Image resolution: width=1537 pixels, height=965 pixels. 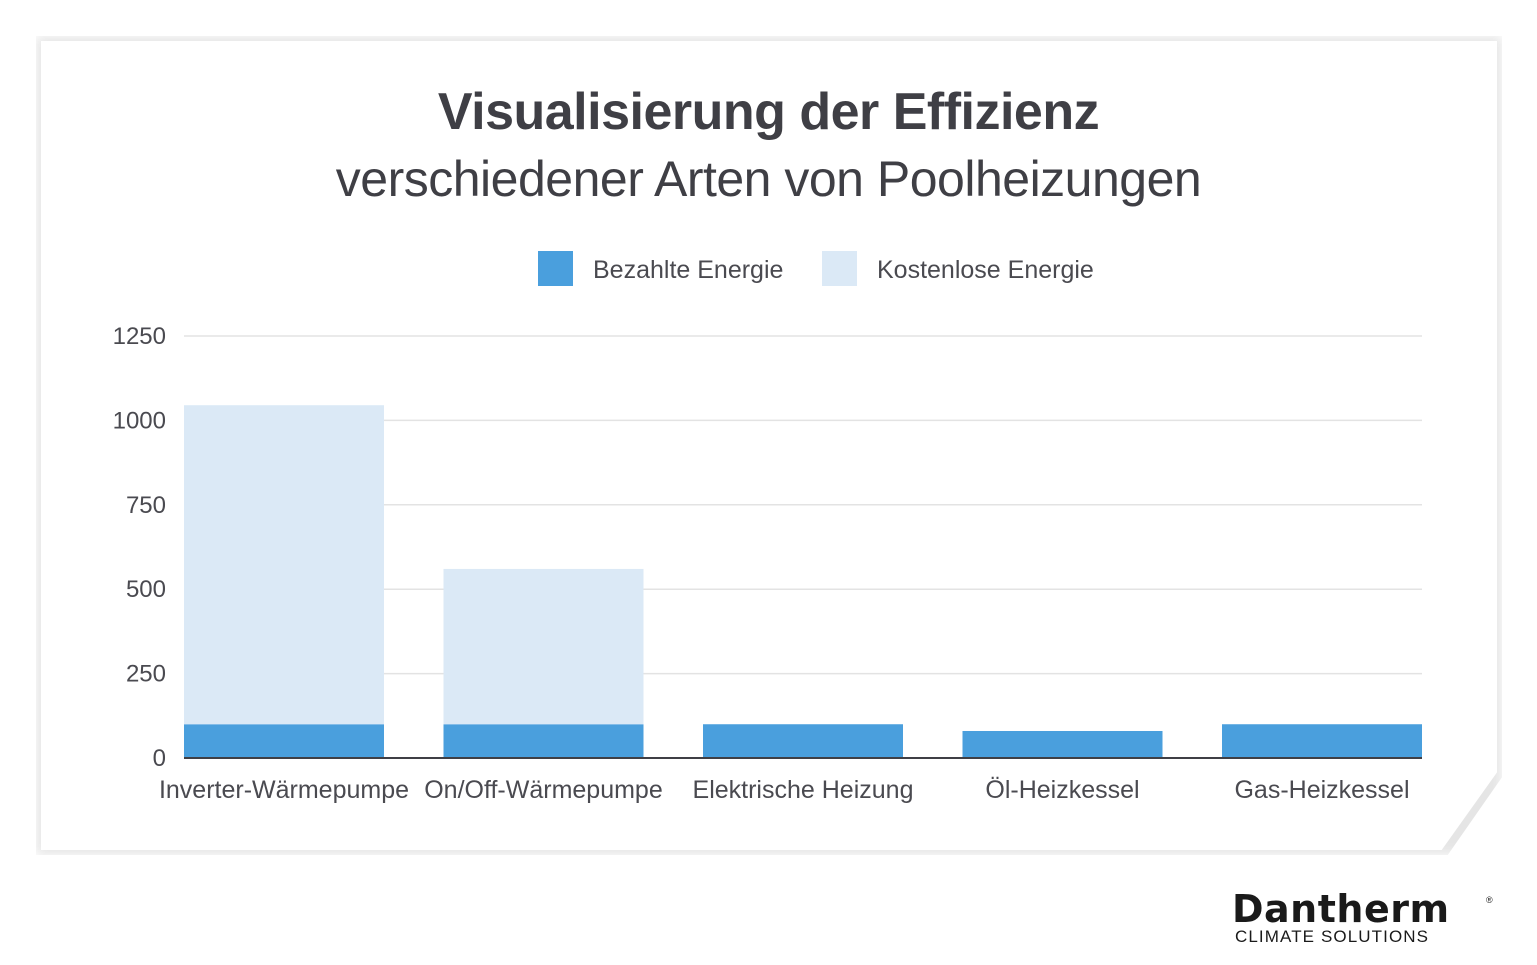 What do you see at coordinates (688, 270) in the screenshot?
I see `legend-label: Bezahlte Energie` at bounding box center [688, 270].